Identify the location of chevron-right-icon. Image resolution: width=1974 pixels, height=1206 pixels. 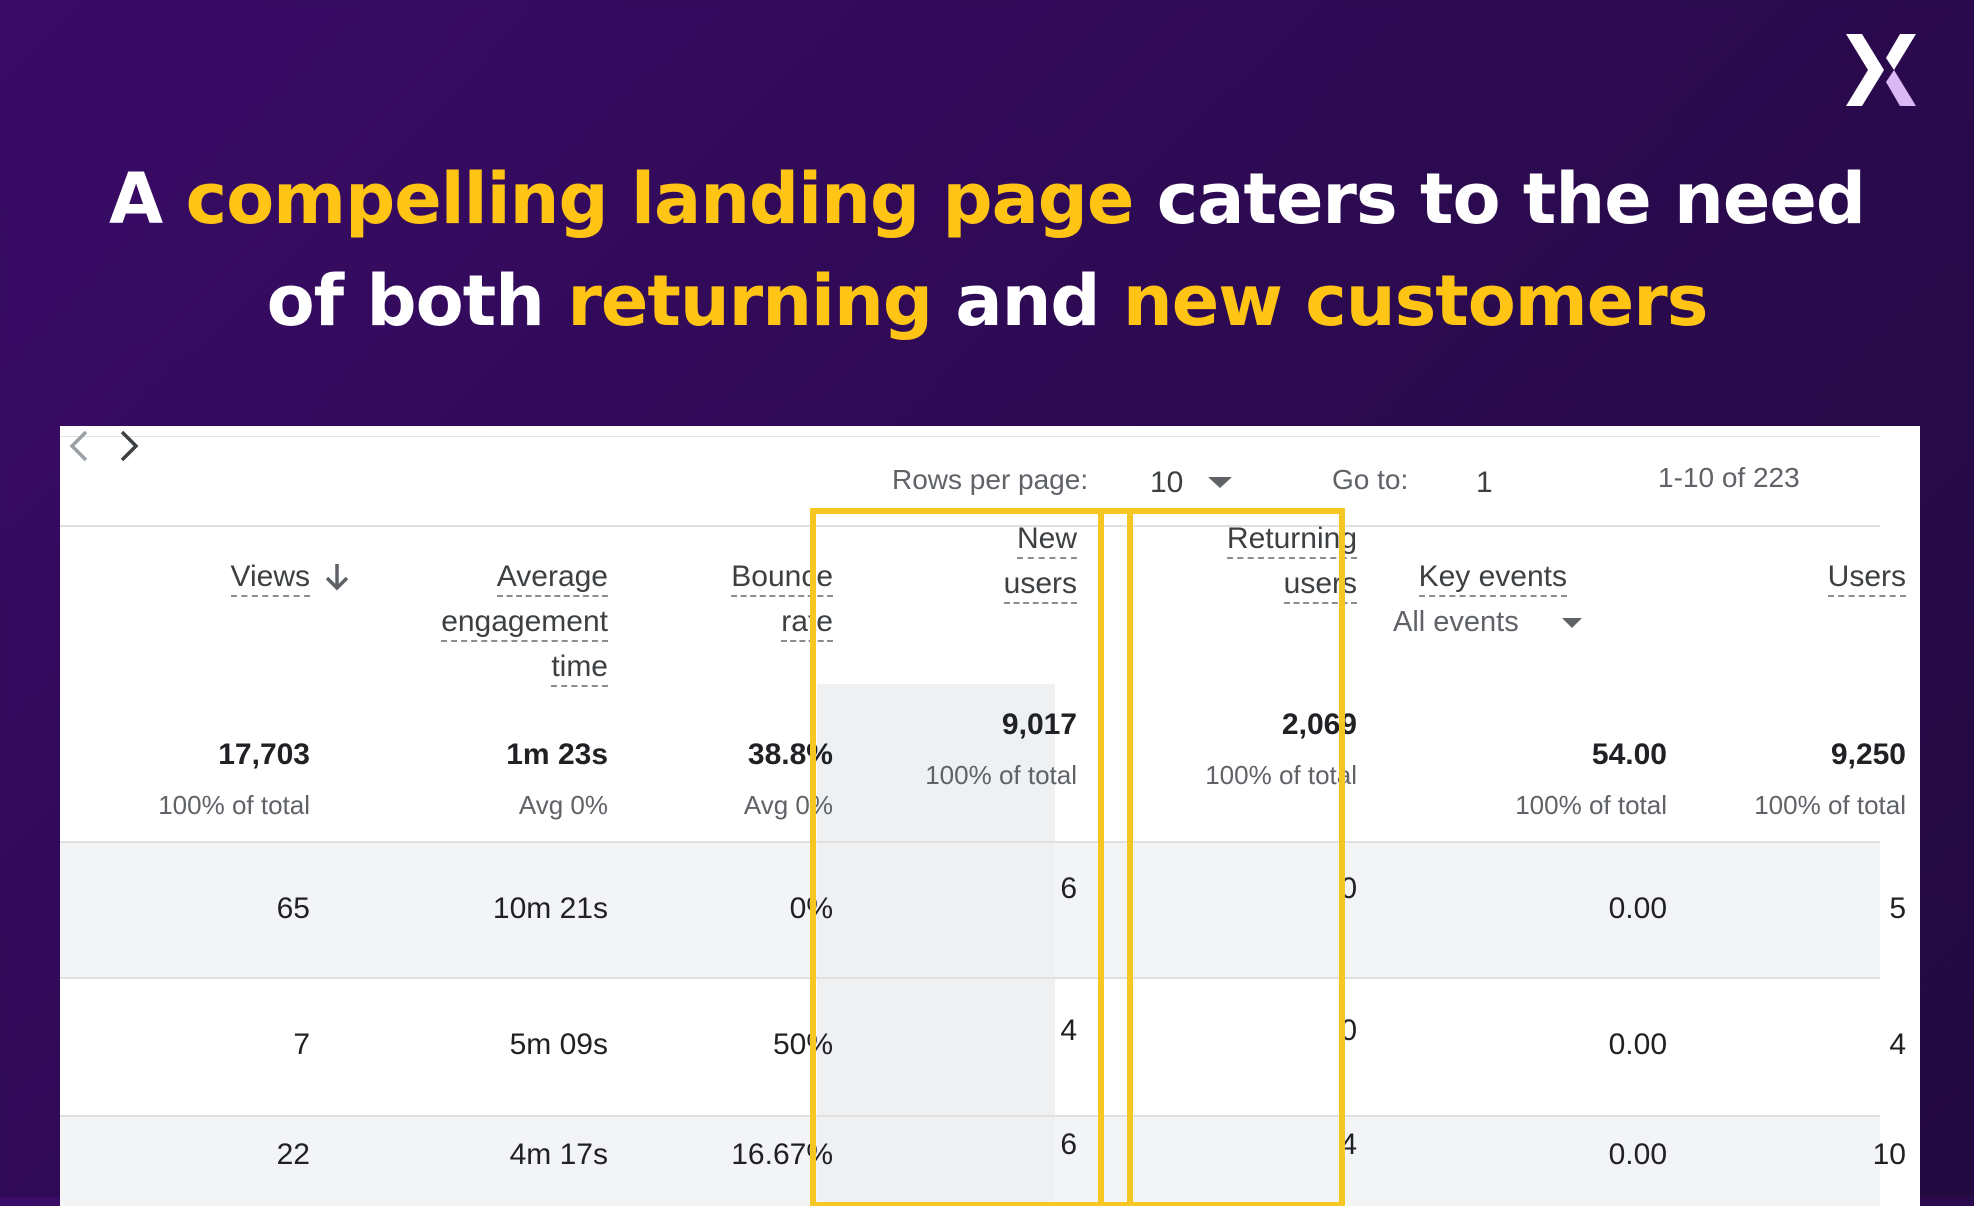
(128, 446).